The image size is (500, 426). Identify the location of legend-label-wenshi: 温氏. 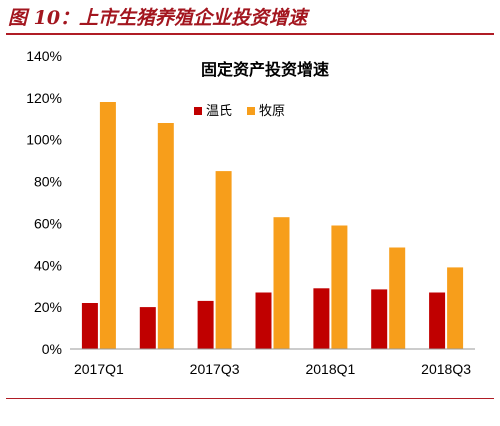
(219, 110).